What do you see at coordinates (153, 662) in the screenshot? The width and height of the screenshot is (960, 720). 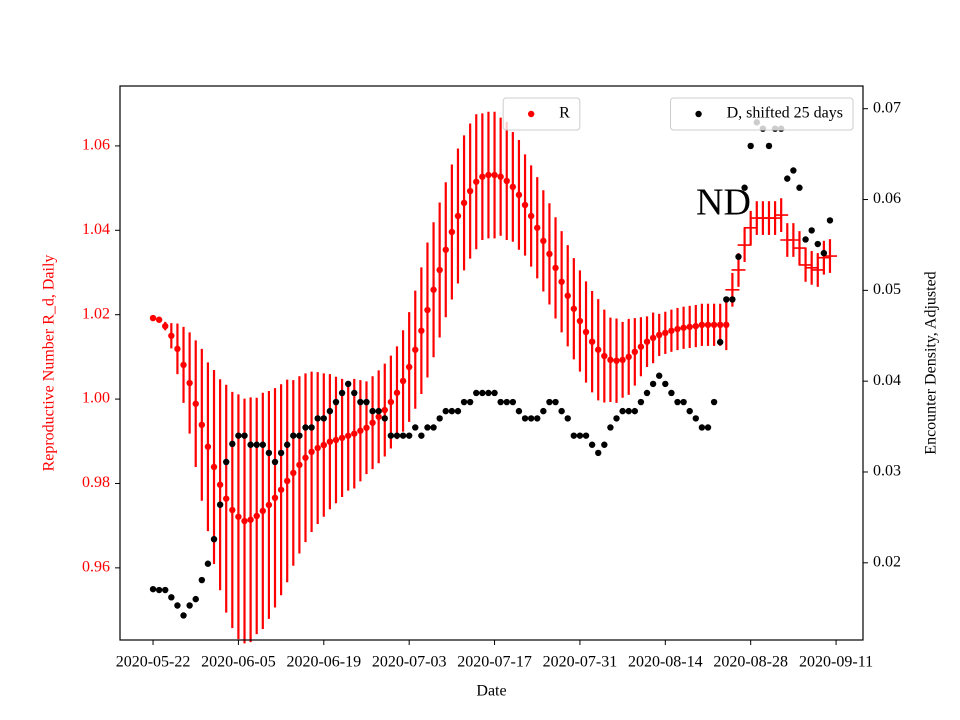 I see `x-tick-label: 2020-05-22` at bounding box center [153, 662].